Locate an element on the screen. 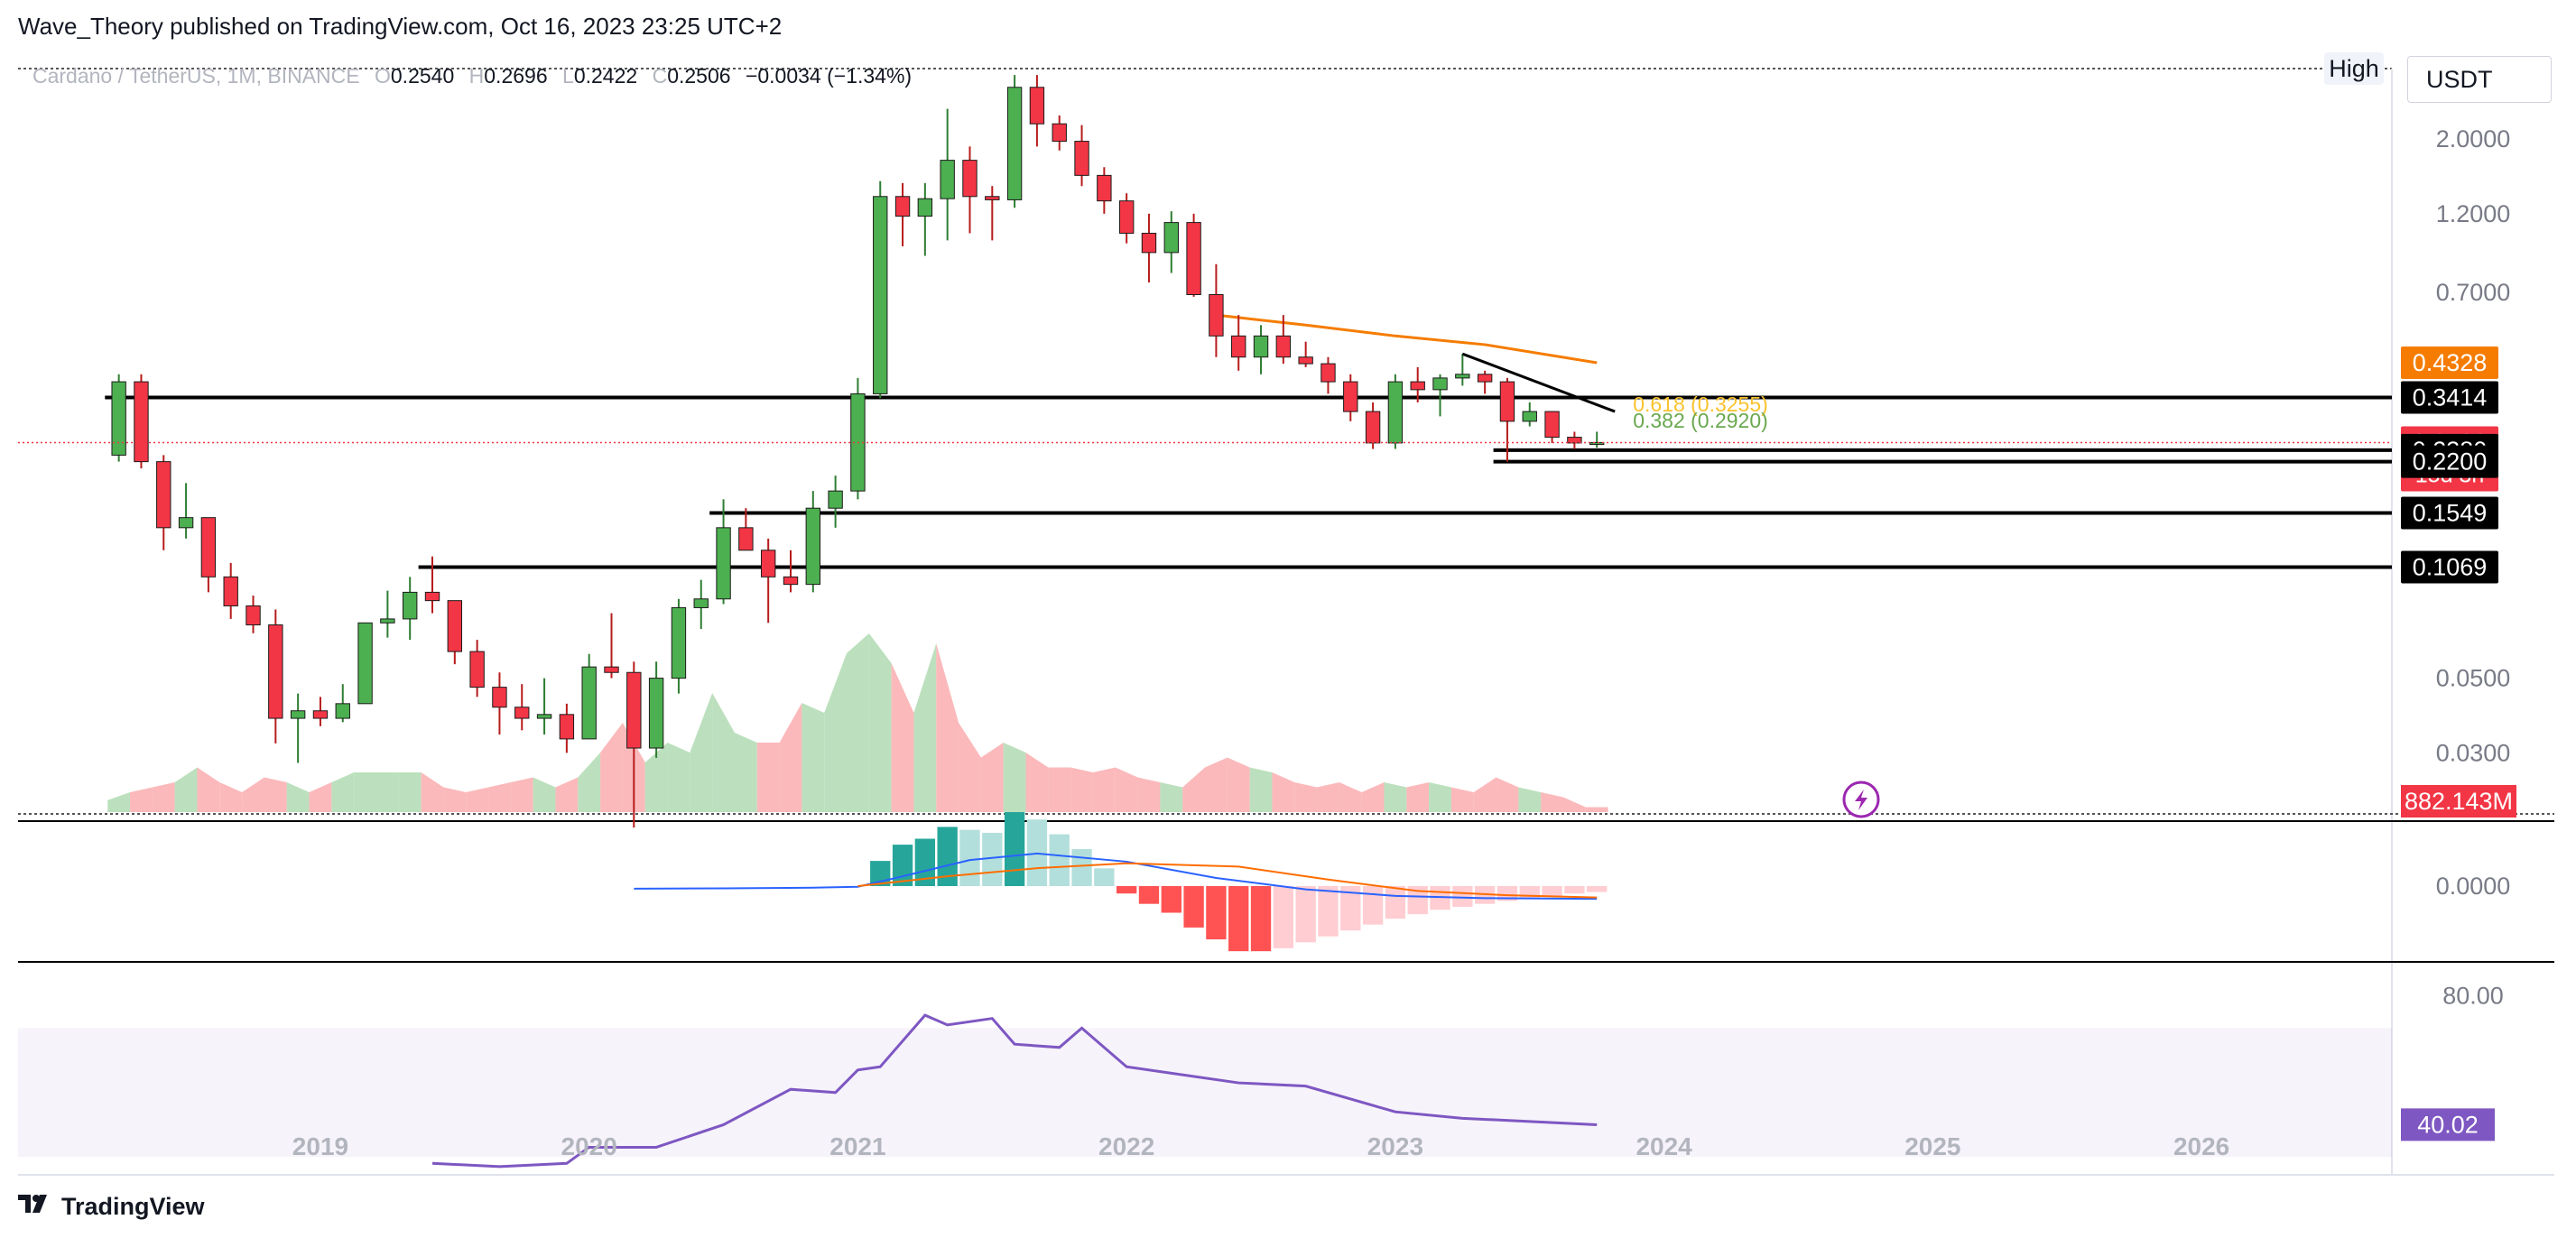  currency-button: USDT is located at coordinates (2479, 79).